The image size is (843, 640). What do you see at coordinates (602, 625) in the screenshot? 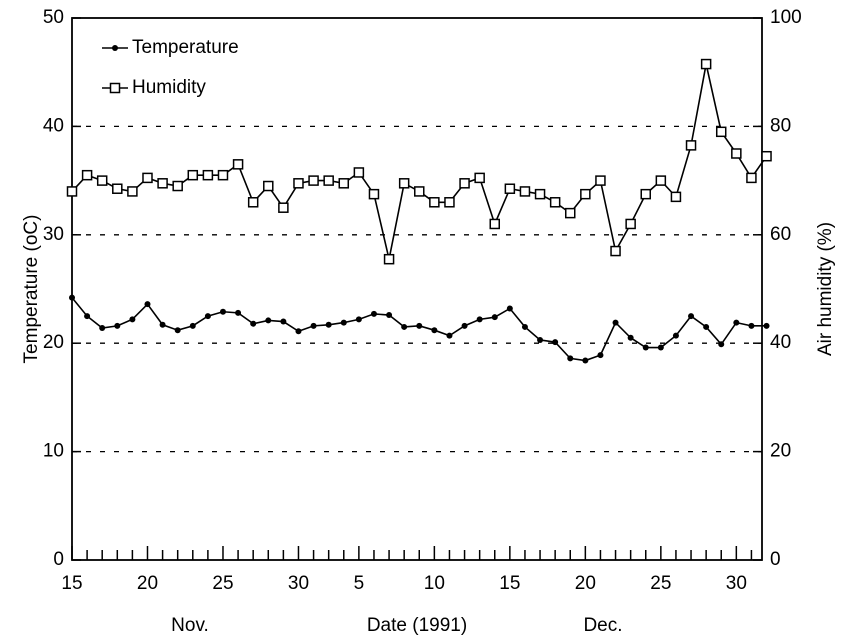
I see `month-label: Dec.` at bounding box center [602, 625].